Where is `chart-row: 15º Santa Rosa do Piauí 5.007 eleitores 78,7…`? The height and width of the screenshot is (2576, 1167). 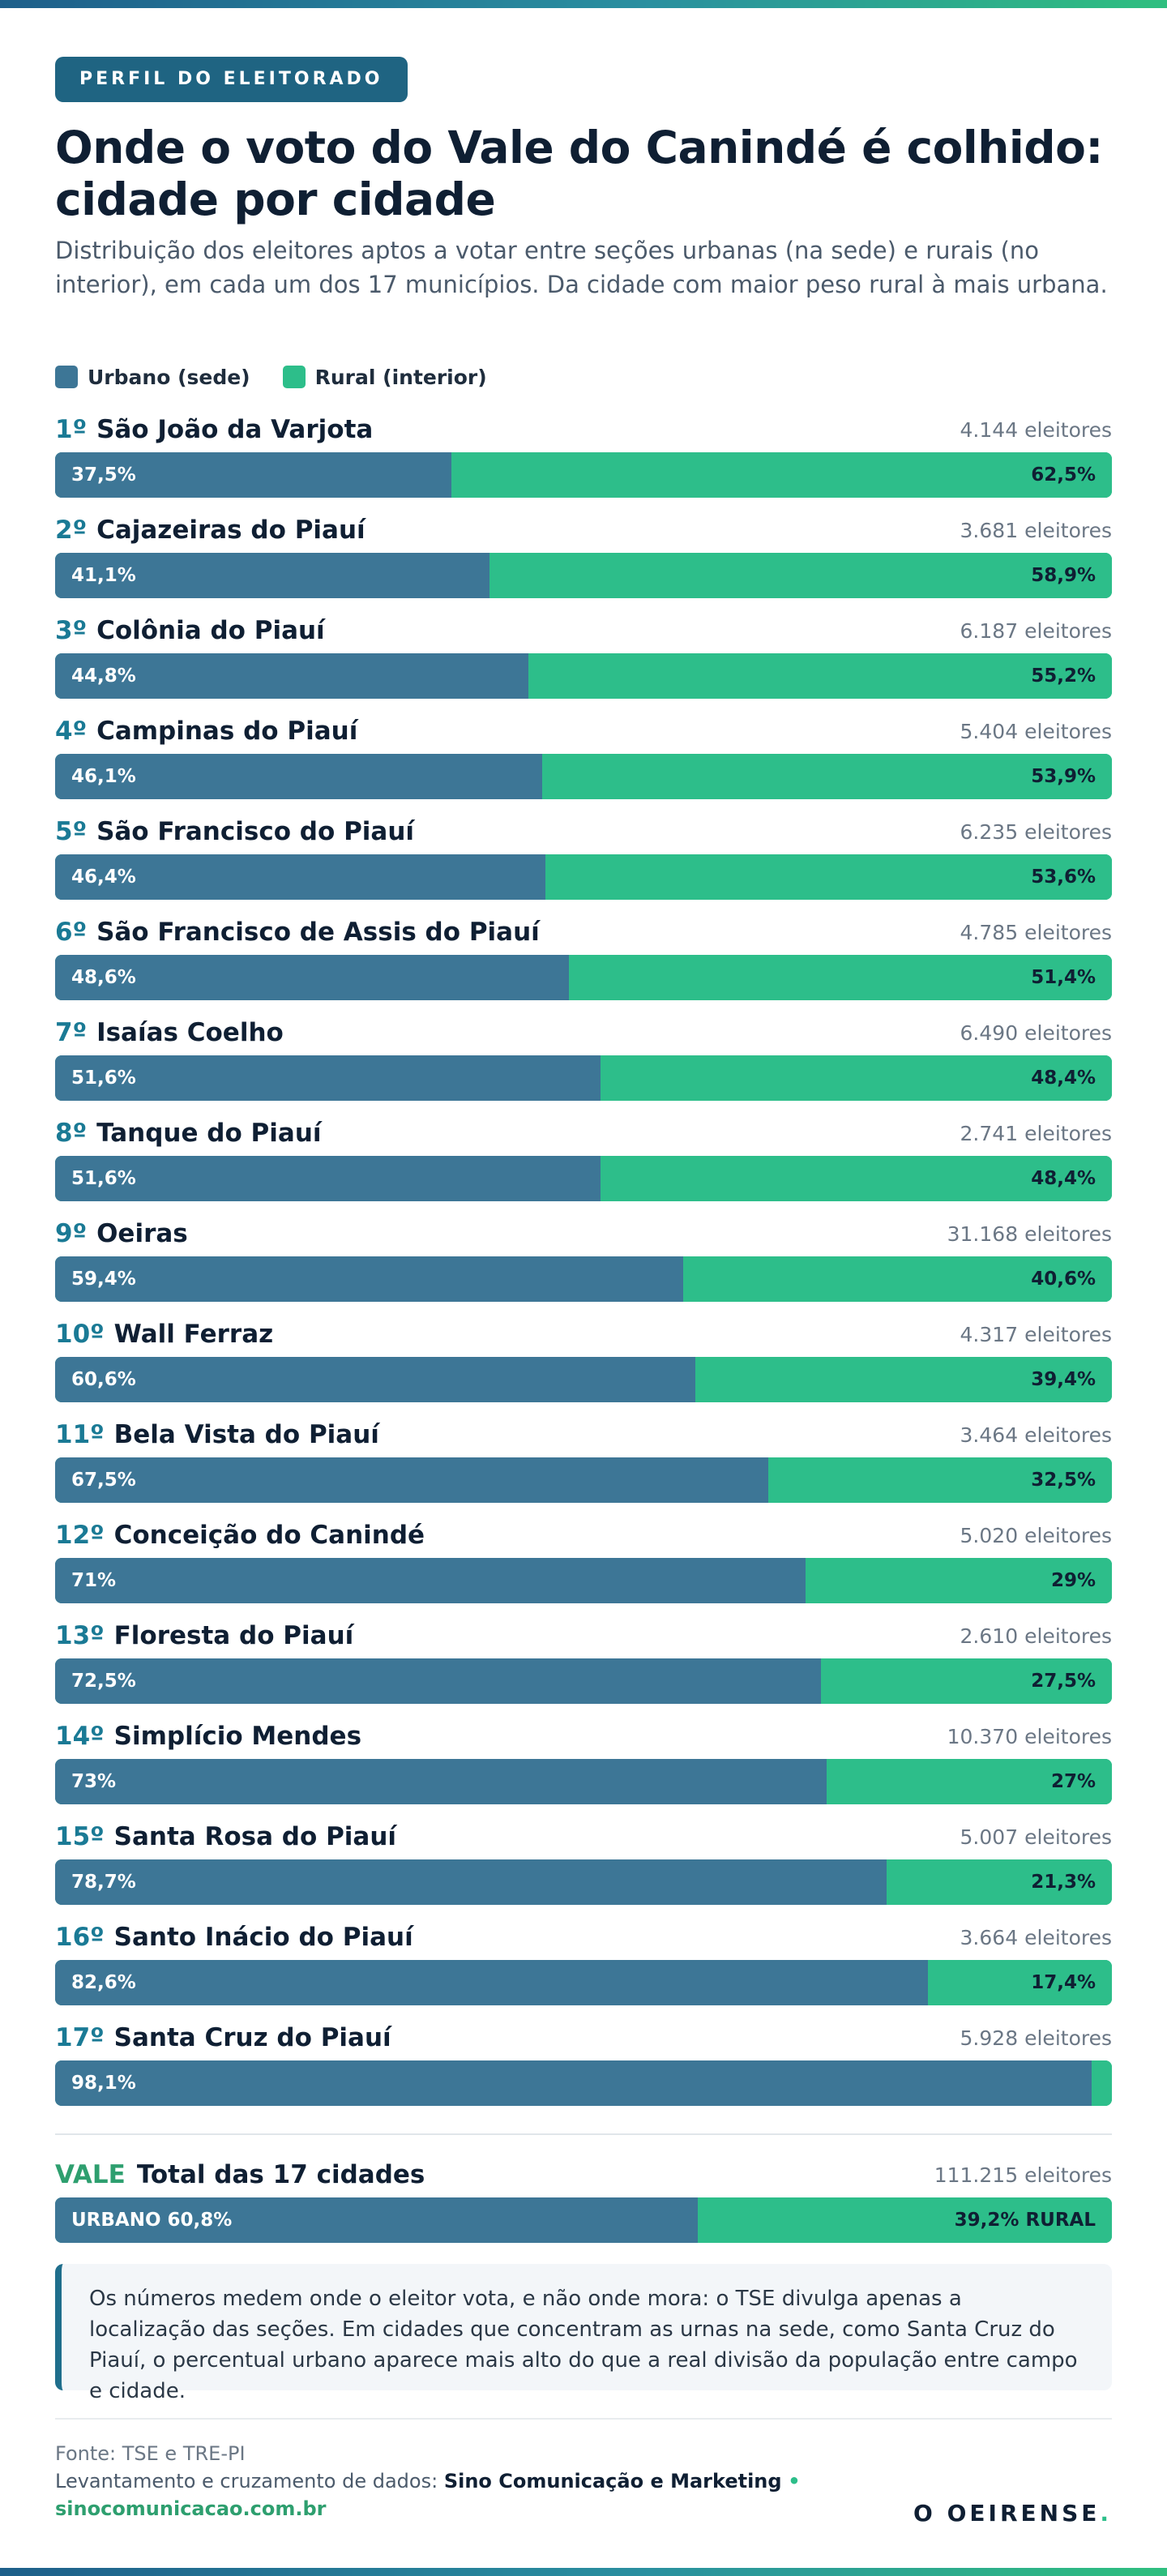 chart-row: 15º Santa Rosa do Piauí 5.007 eleitores 78,7… is located at coordinates (583, 1867).